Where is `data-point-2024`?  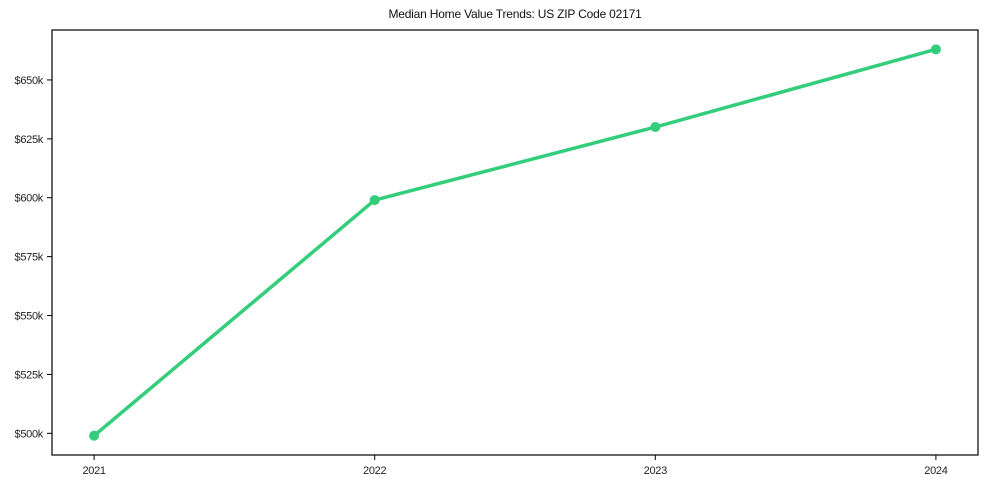
data-point-2024 is located at coordinates (935, 49).